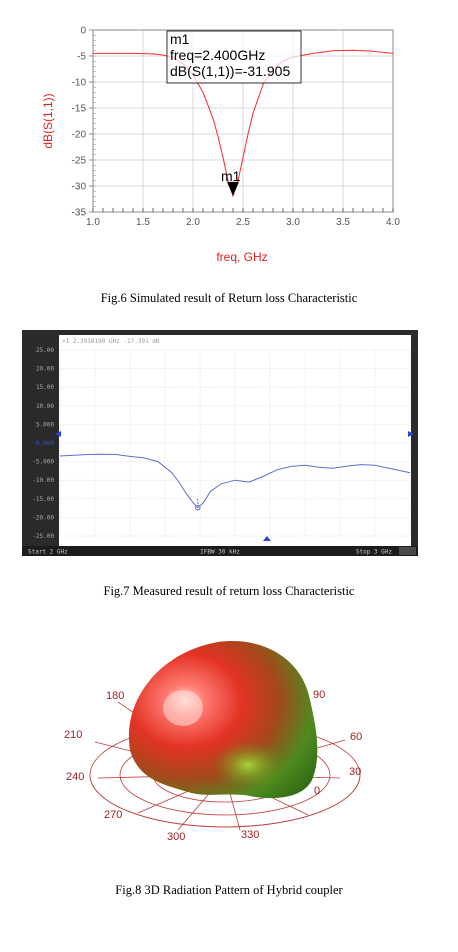 The width and height of the screenshot is (458, 952). Describe the element at coordinates (93, 222) in the screenshot. I see `fig6-x-tick-label: 1.0` at that location.